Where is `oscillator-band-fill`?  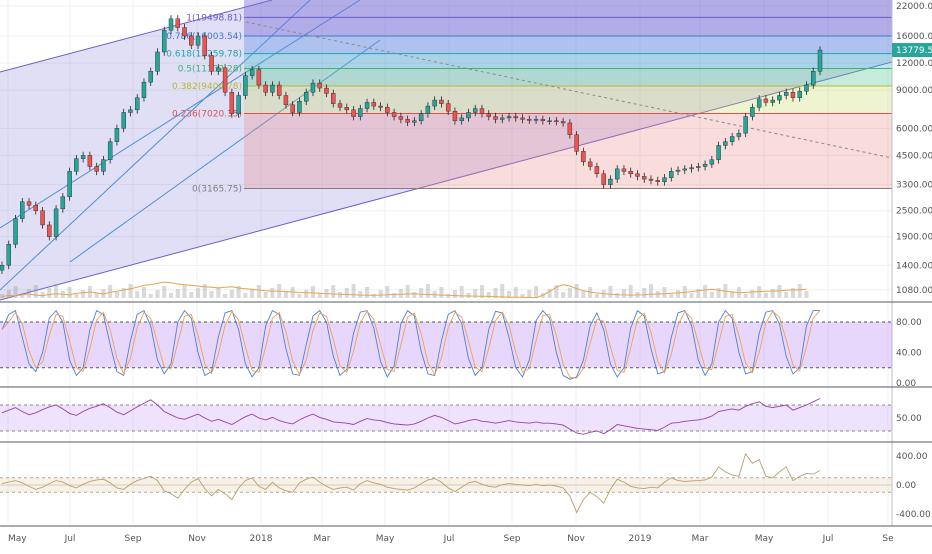 oscillator-band-fill is located at coordinates (446, 345).